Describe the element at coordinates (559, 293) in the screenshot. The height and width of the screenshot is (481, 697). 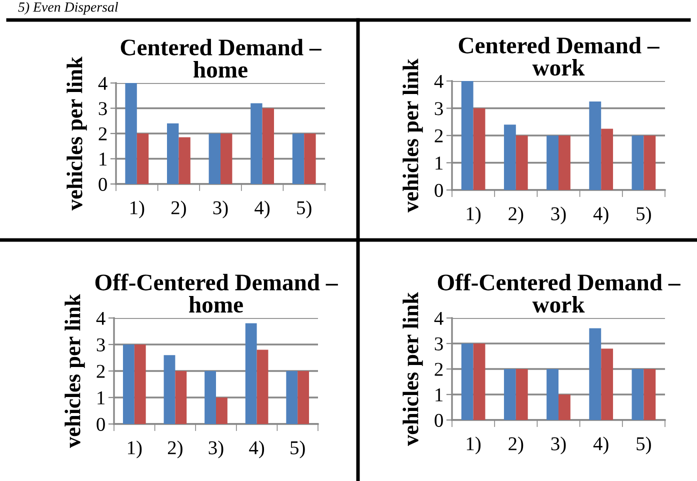
I see `chart-title: Off-Centered Demand – work` at that location.